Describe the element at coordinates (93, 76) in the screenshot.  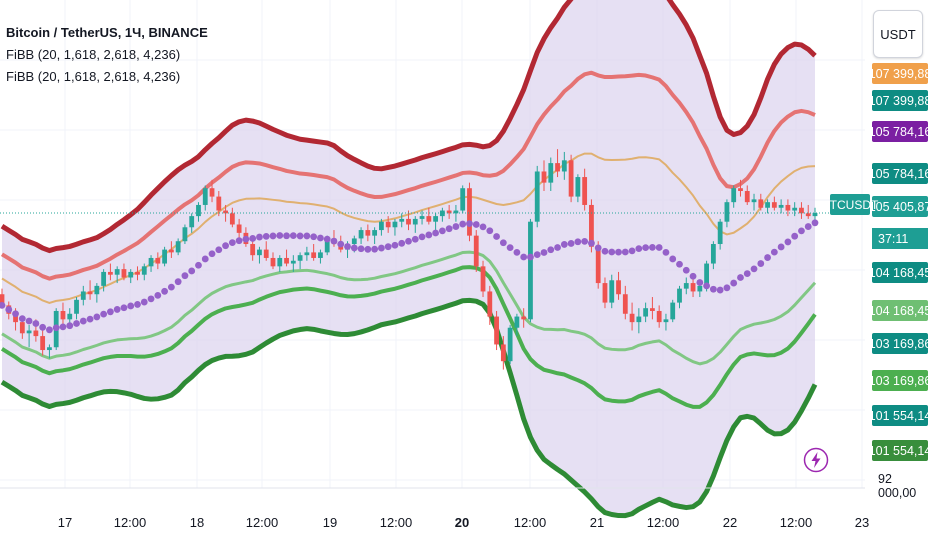
I see `indicator-label-2: FiBB (20, 1,618, 2,618, 4,236)` at that location.